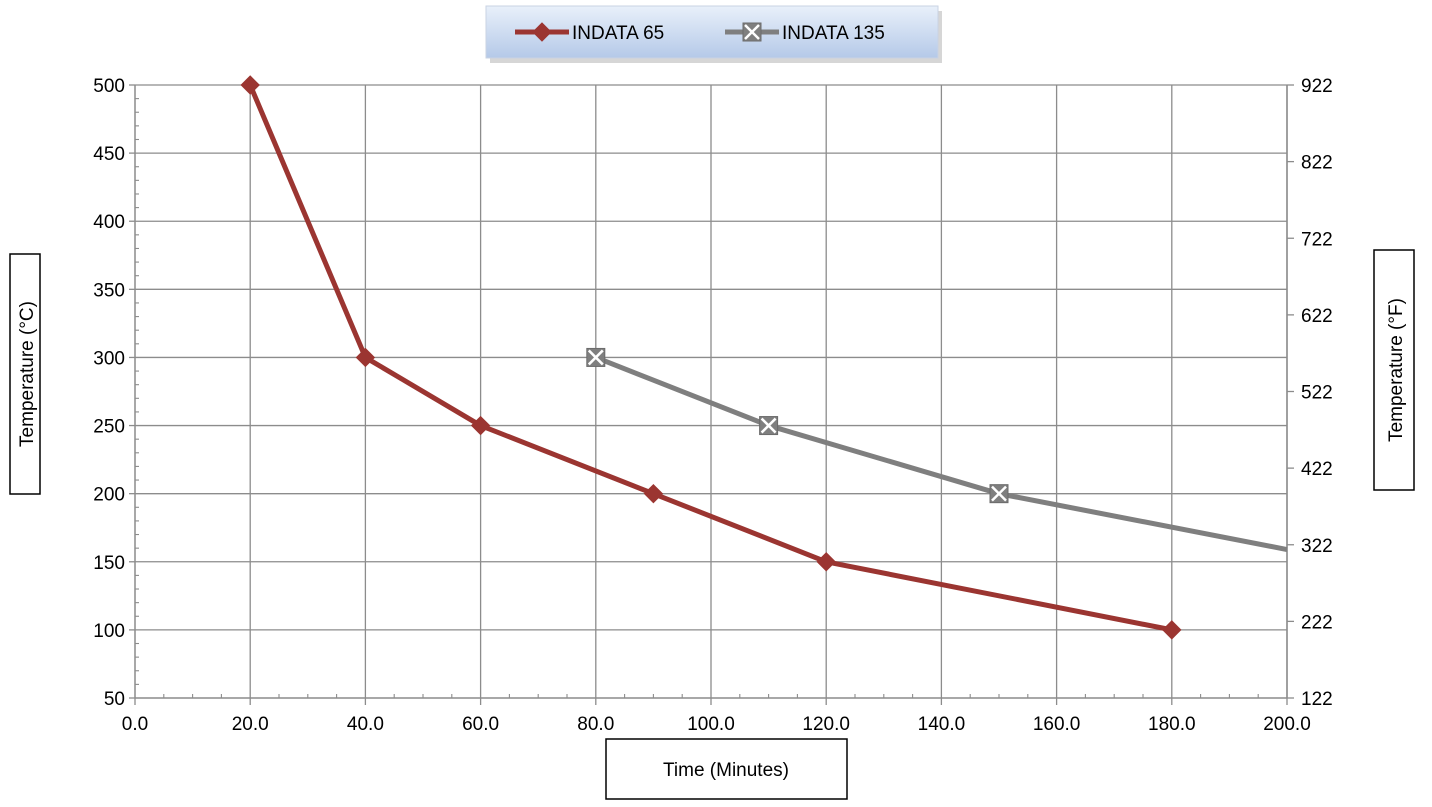 The image size is (1432, 807). Describe the element at coordinates (826, 724) in the screenshot. I see `x-tick-label: 120.0` at that location.